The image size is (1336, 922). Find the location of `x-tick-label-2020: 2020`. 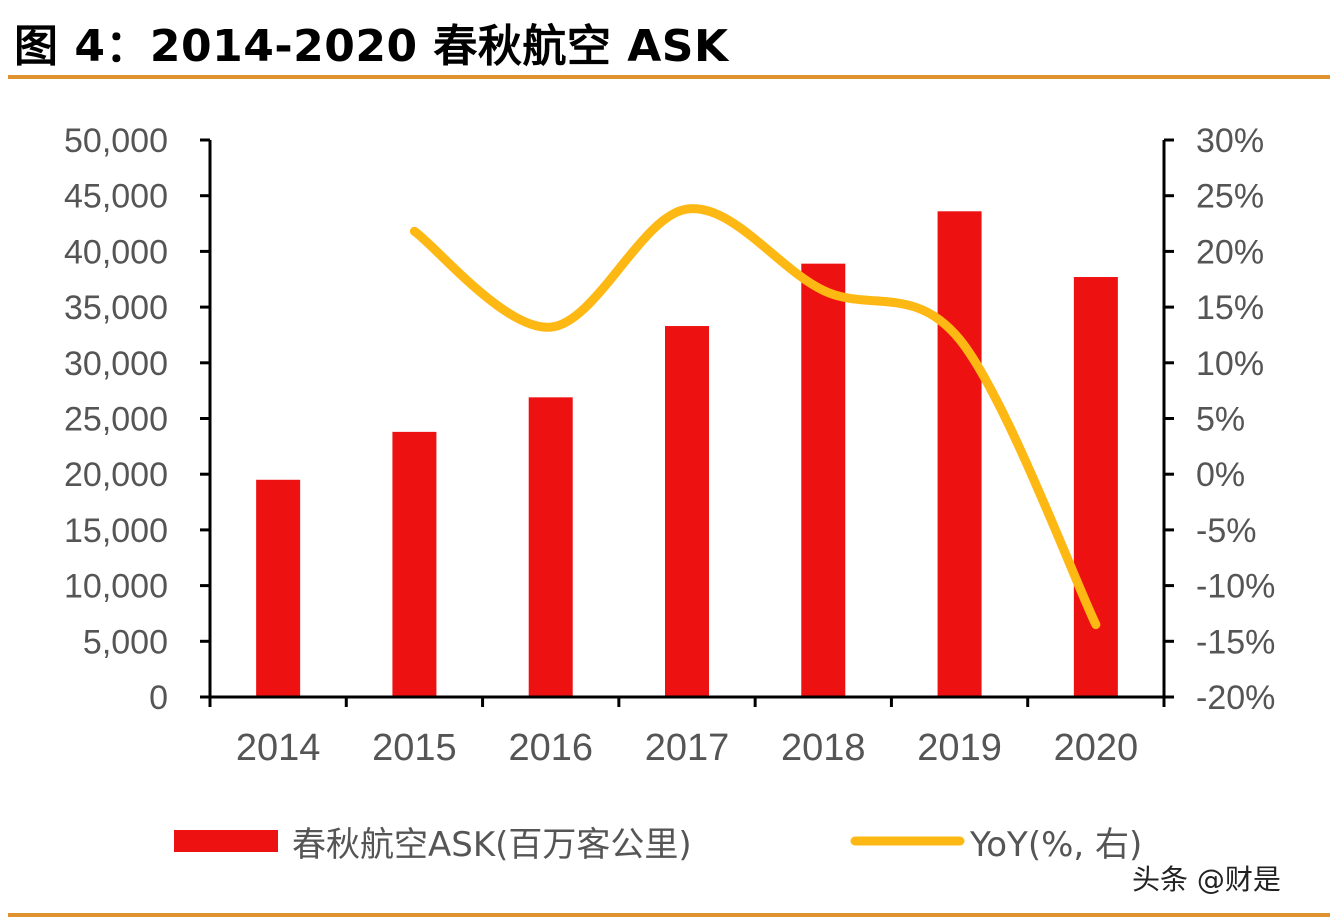

x-tick-label-2020: 2020 is located at coordinates (1096, 748).